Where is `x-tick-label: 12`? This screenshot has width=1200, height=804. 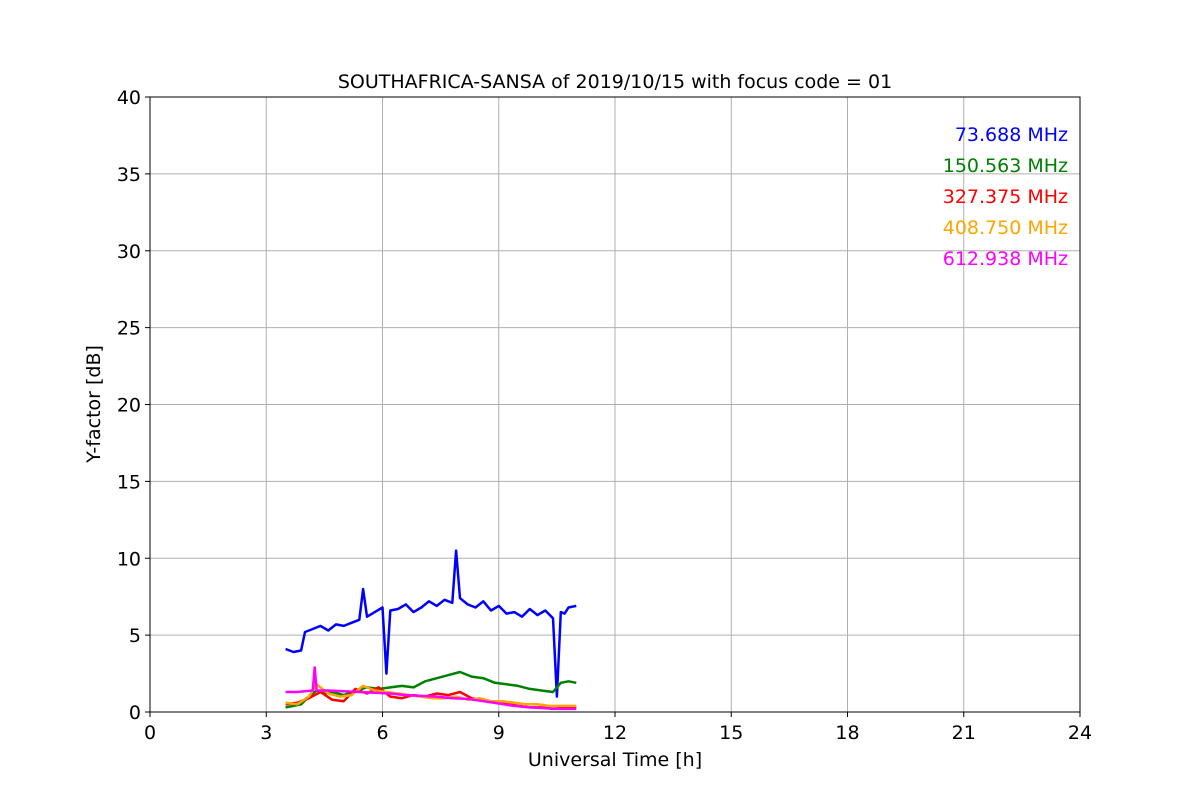
x-tick-label: 12 is located at coordinates (615, 733).